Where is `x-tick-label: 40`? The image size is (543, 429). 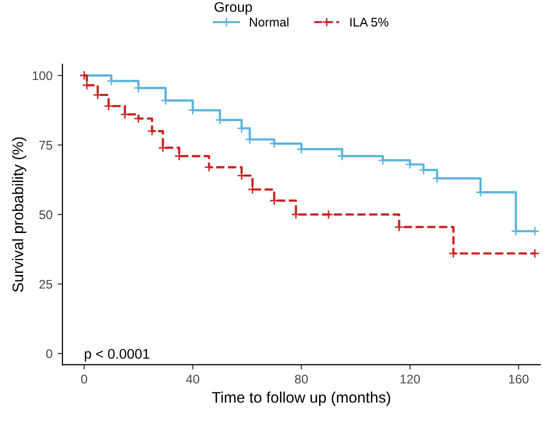
x-tick-label: 40 is located at coordinates (193, 379).